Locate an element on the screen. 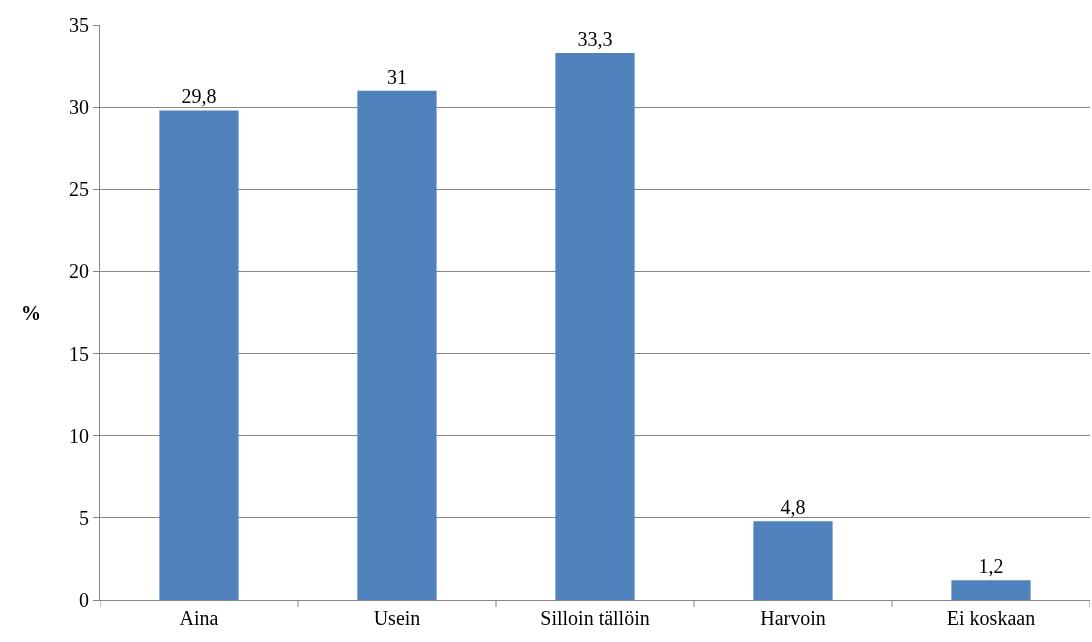 The height and width of the screenshot is (642, 1092). data-label: 1,2 is located at coordinates (991, 566).